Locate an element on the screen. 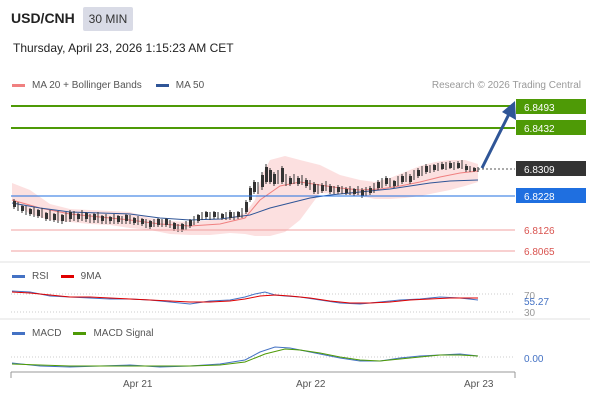 The image size is (590, 400). target1-label: 6.8432 is located at coordinates (539, 129).